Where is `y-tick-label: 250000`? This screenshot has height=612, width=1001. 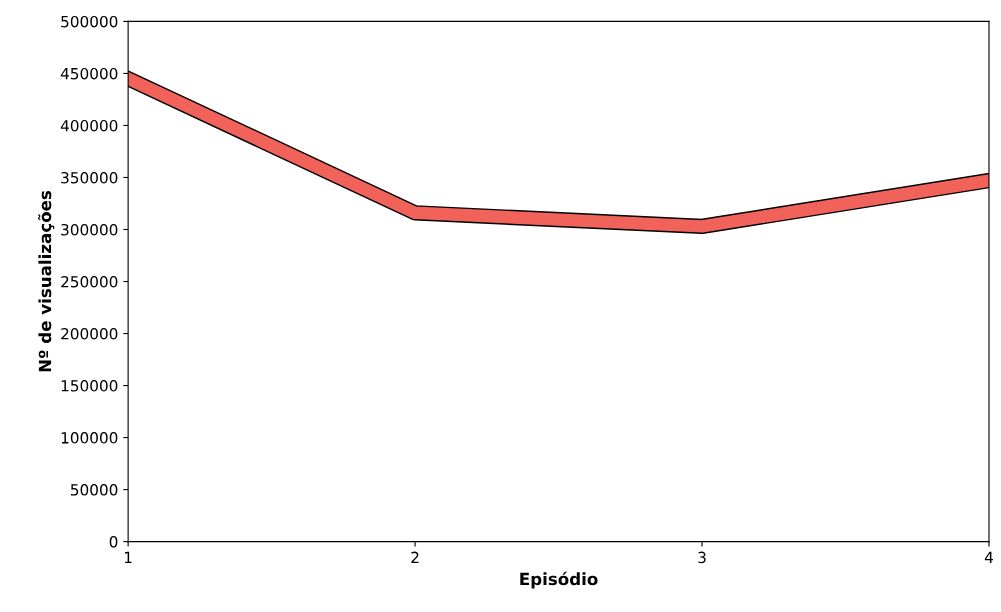 y-tick-label: 250000 is located at coordinates (89, 281).